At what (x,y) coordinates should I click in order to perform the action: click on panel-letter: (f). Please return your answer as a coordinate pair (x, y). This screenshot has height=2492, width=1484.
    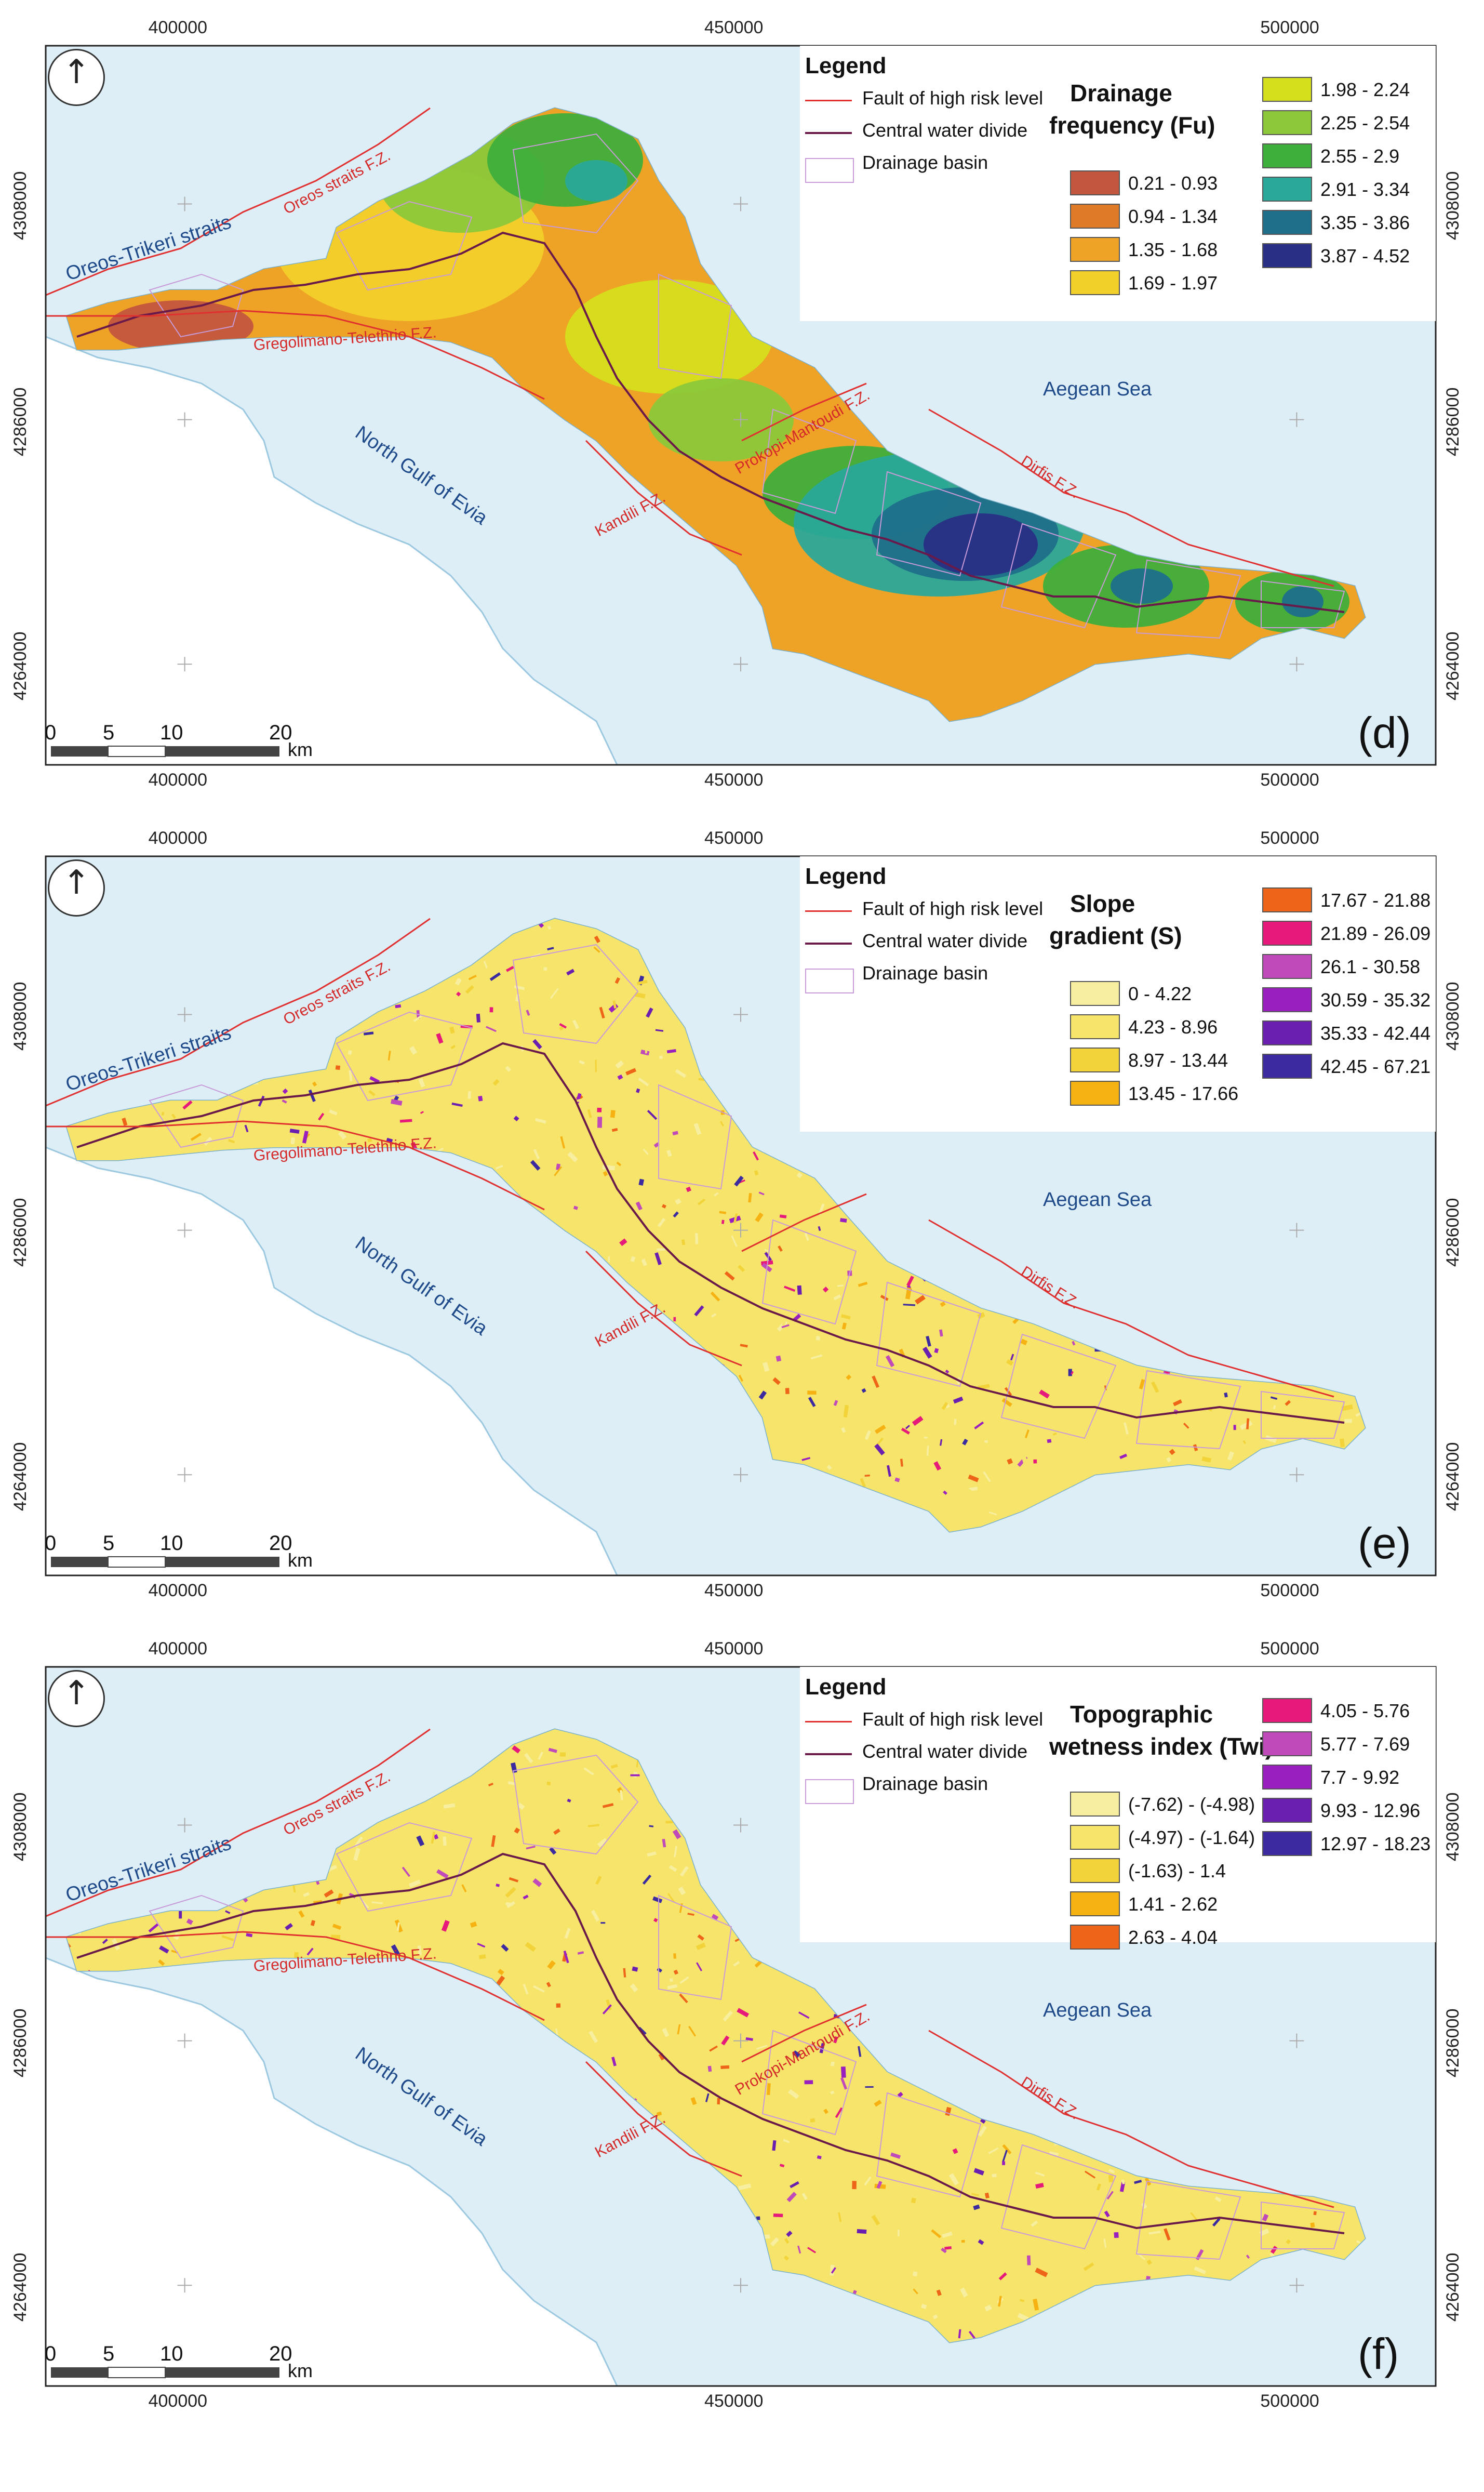
    Looking at the image, I should click on (1378, 2353).